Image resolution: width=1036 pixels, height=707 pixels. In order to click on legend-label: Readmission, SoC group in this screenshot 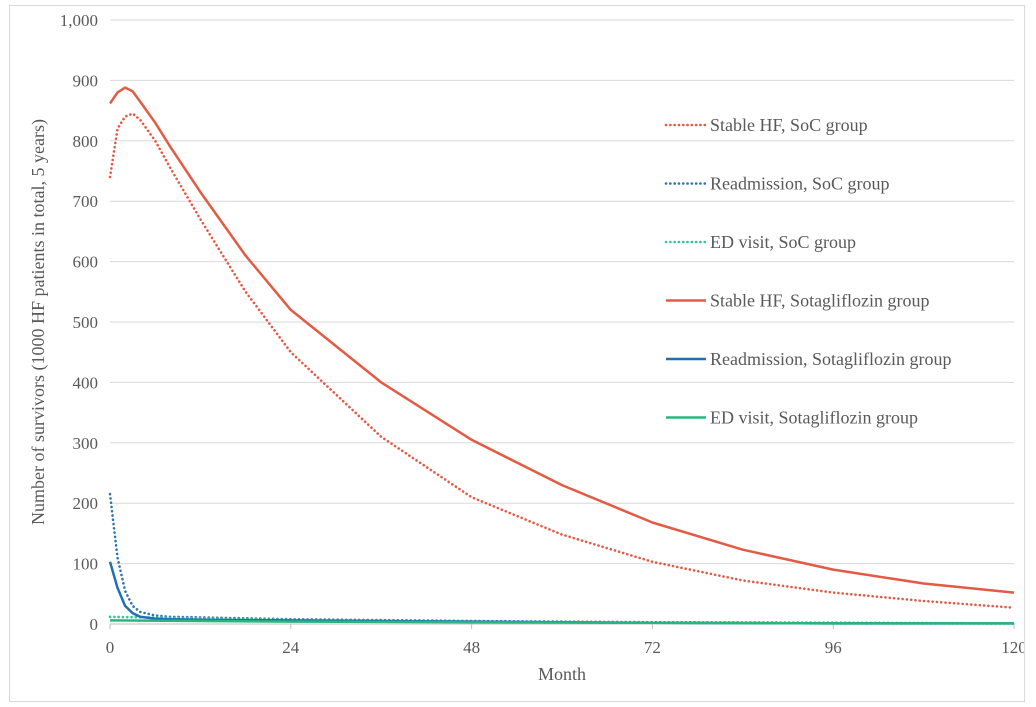, I will do `click(800, 184)`.